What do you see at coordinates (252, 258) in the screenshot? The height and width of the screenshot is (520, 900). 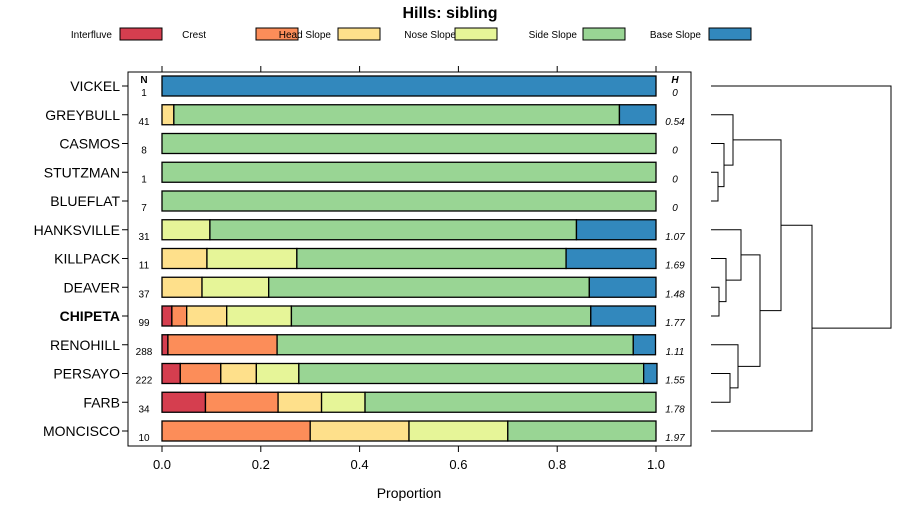 I see `bar-killpack-nose-slope` at bounding box center [252, 258].